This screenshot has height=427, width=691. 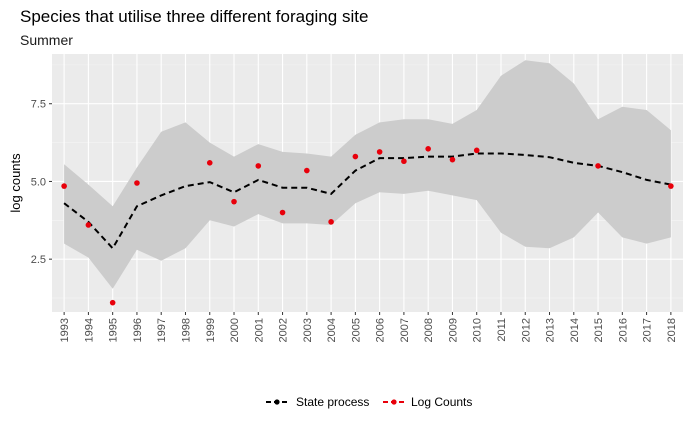 I want to click on legend: State process Log Counts, so click(x=369, y=402).